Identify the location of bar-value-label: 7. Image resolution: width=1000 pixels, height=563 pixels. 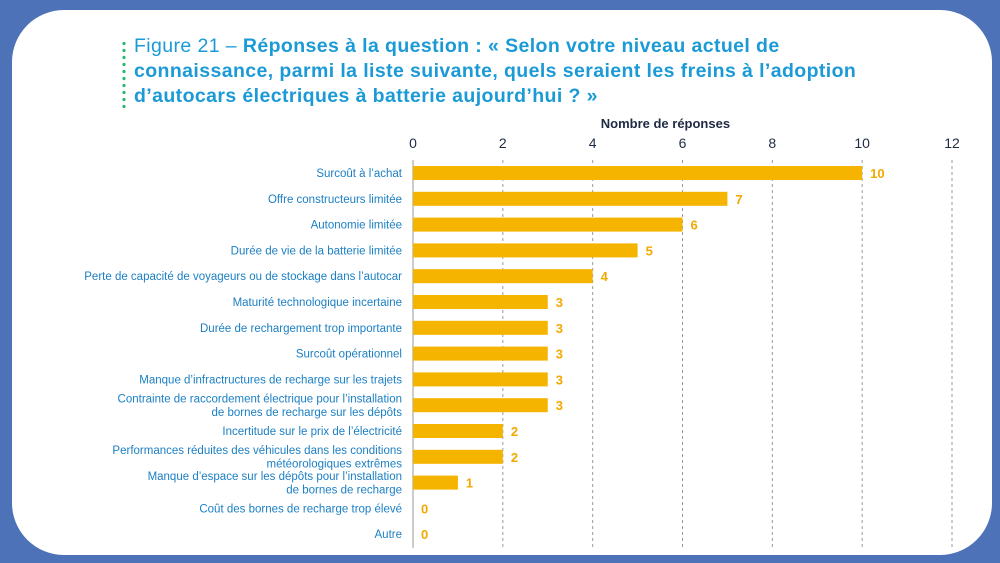
(738, 199).